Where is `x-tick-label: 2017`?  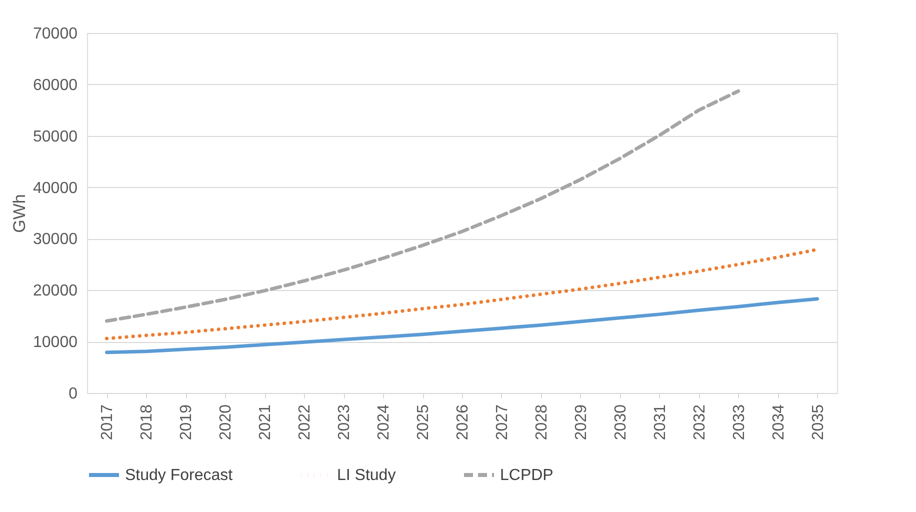
x-tick-label: 2017 is located at coordinates (107, 422).